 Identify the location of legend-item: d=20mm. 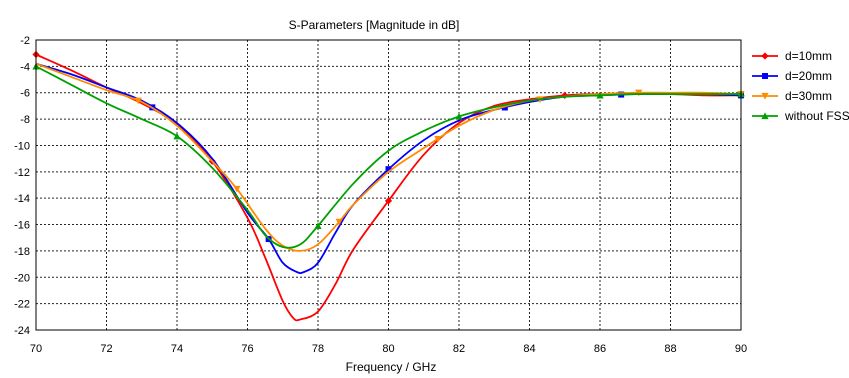
(792, 76).